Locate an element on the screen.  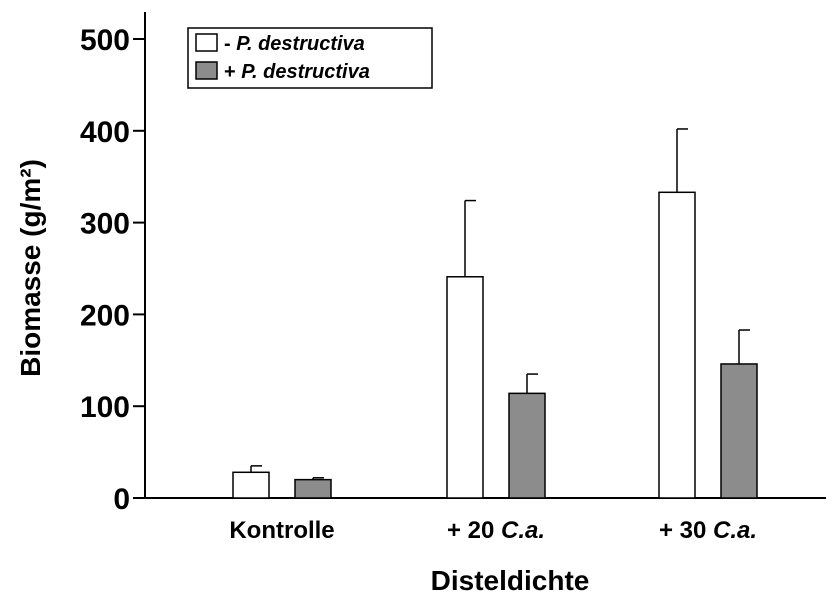
legend-box is located at coordinates (310, 58).